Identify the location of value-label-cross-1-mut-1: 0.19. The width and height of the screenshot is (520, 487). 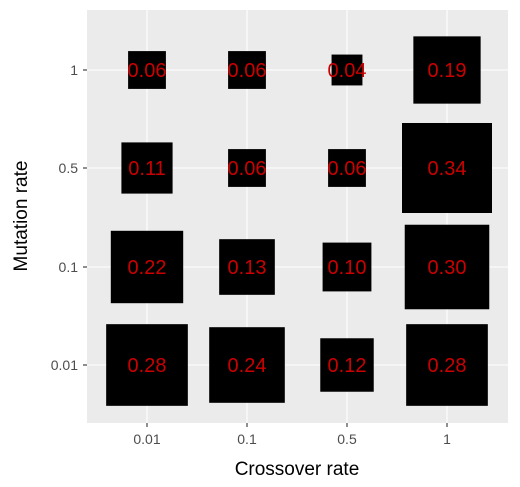
(447, 71).